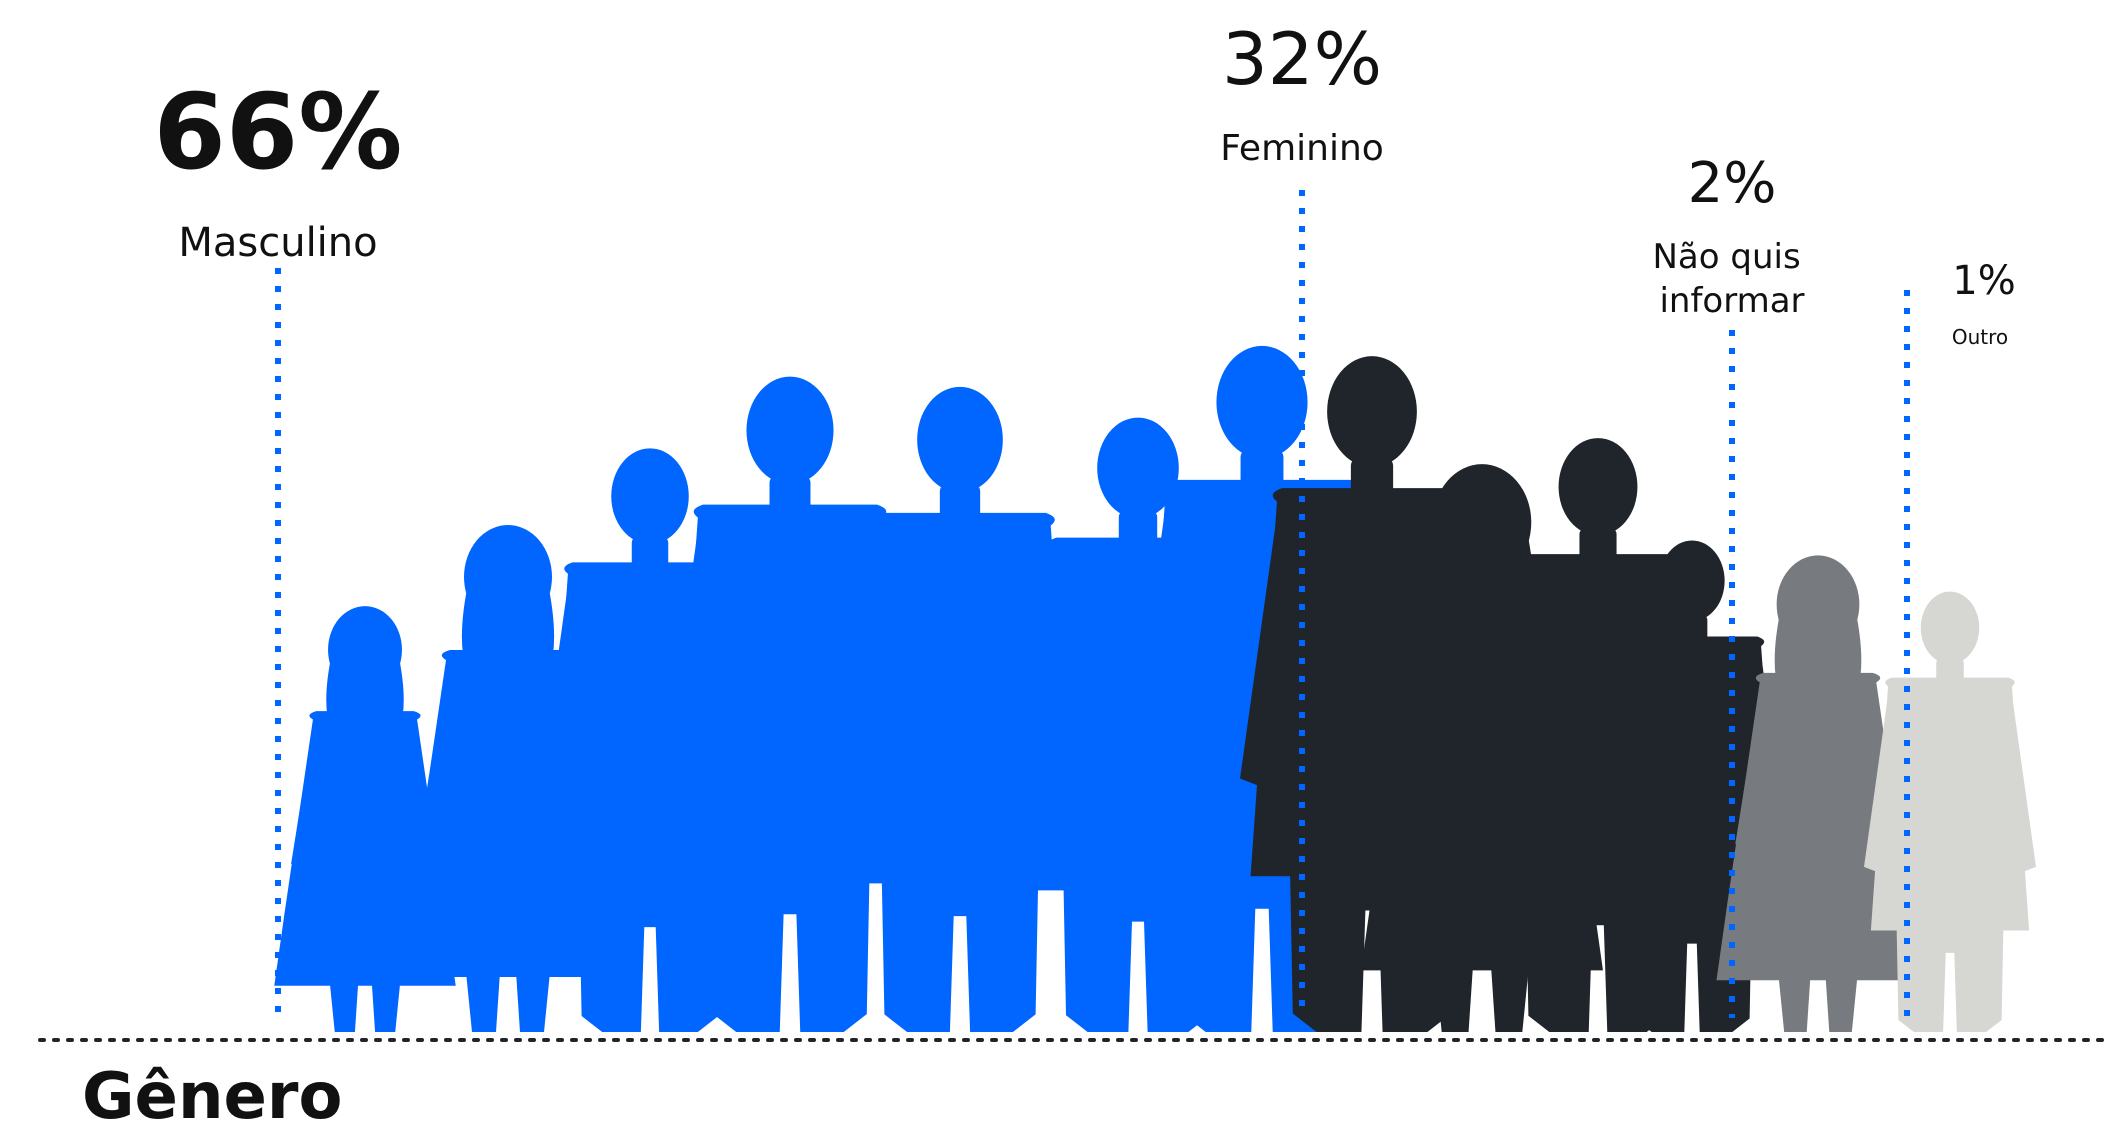 This screenshot has height=1125, width=2111. Describe the element at coordinates (1302, 148) in the screenshot. I see `category-label-feminino: Feminino` at that location.